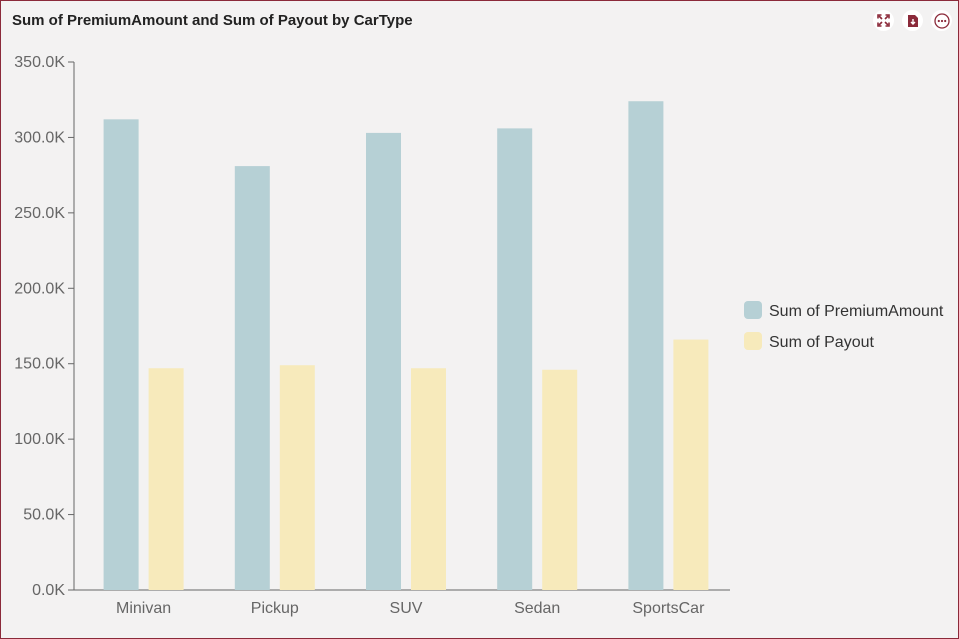 This screenshot has width=959, height=639. I want to click on bar-payout-suv, so click(428, 479).